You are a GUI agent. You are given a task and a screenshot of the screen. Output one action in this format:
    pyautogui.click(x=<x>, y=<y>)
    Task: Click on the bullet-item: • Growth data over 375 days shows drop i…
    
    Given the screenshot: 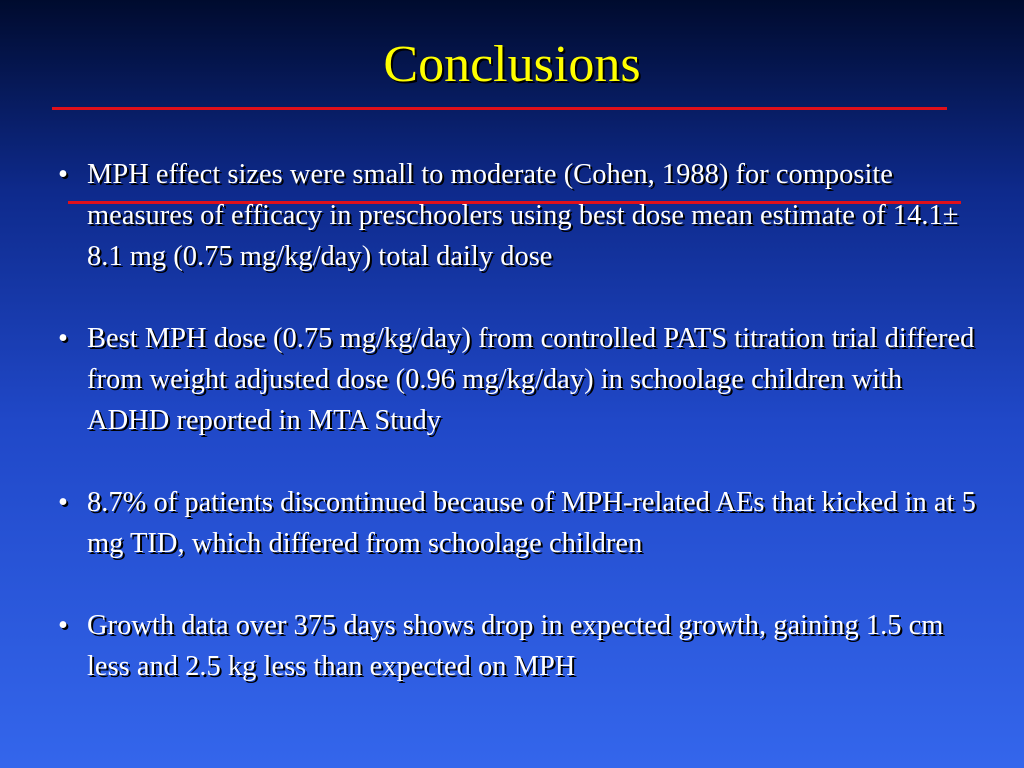 What is the action you would take?
    pyautogui.click(x=521, y=646)
    